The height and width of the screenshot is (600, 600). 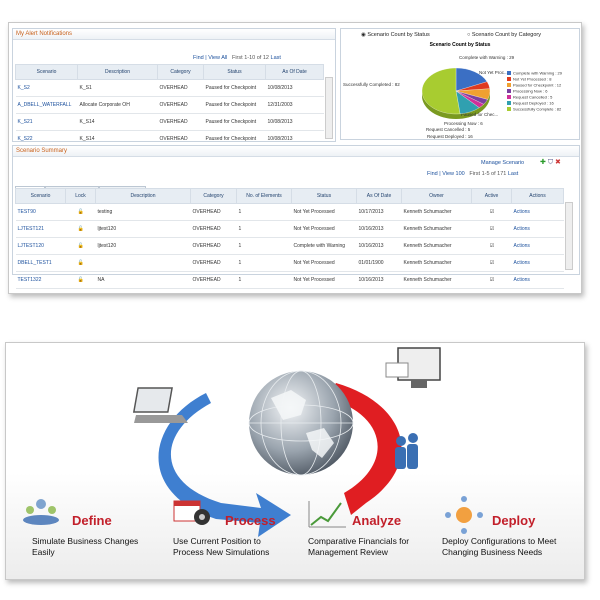 I want to click on pie-callout: Request Cancelled : 5, so click(x=448, y=129).